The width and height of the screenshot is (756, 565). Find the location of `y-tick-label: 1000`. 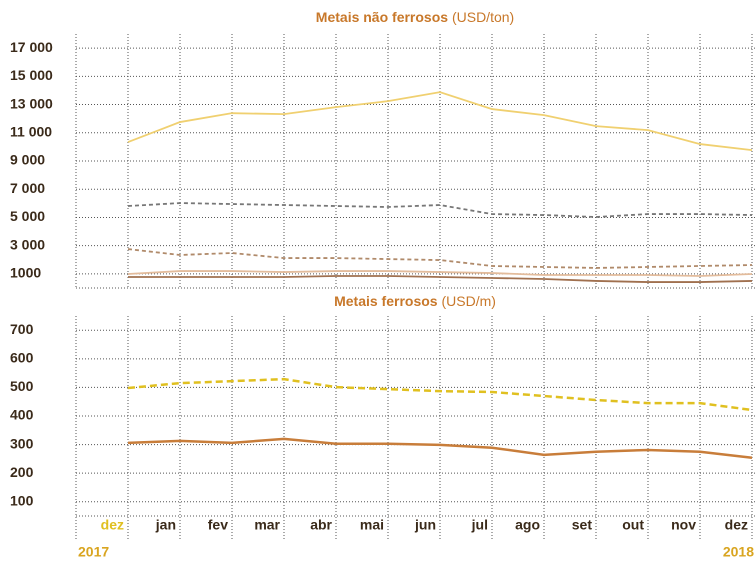

y-tick-label: 1000 is located at coordinates (25, 273).